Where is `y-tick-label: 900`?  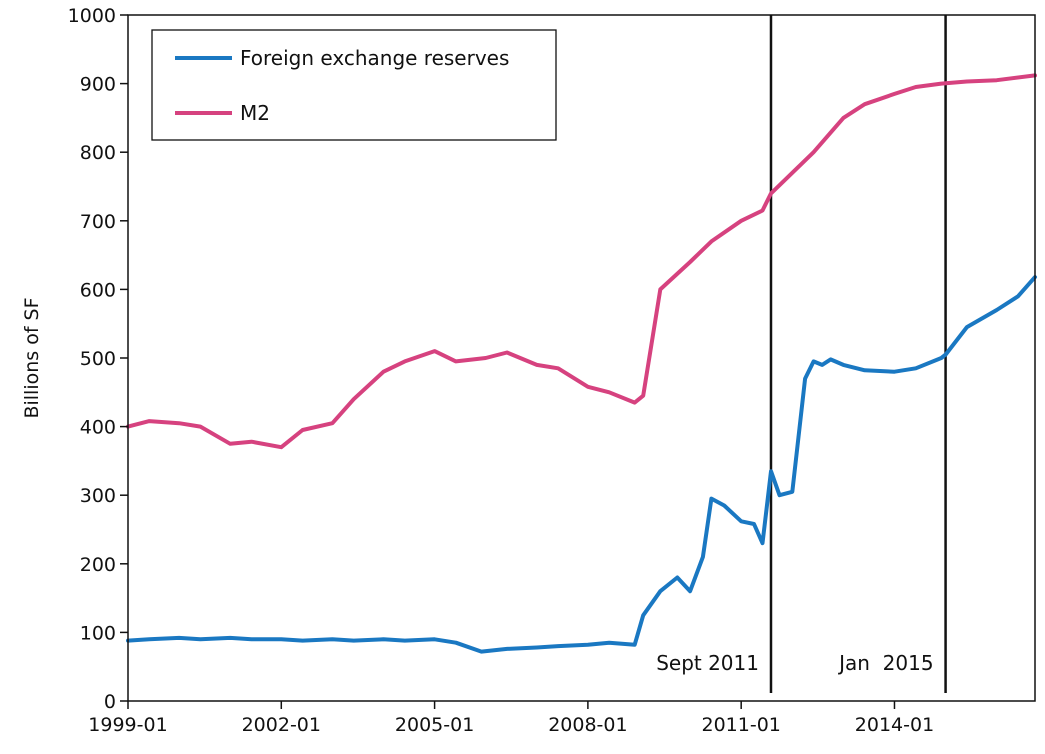 y-tick-label: 900 is located at coordinates (98, 85).